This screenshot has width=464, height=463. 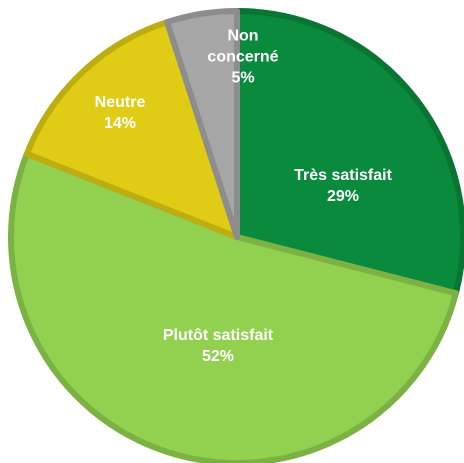 I want to click on category-label: Non concerné, so click(x=243, y=46).